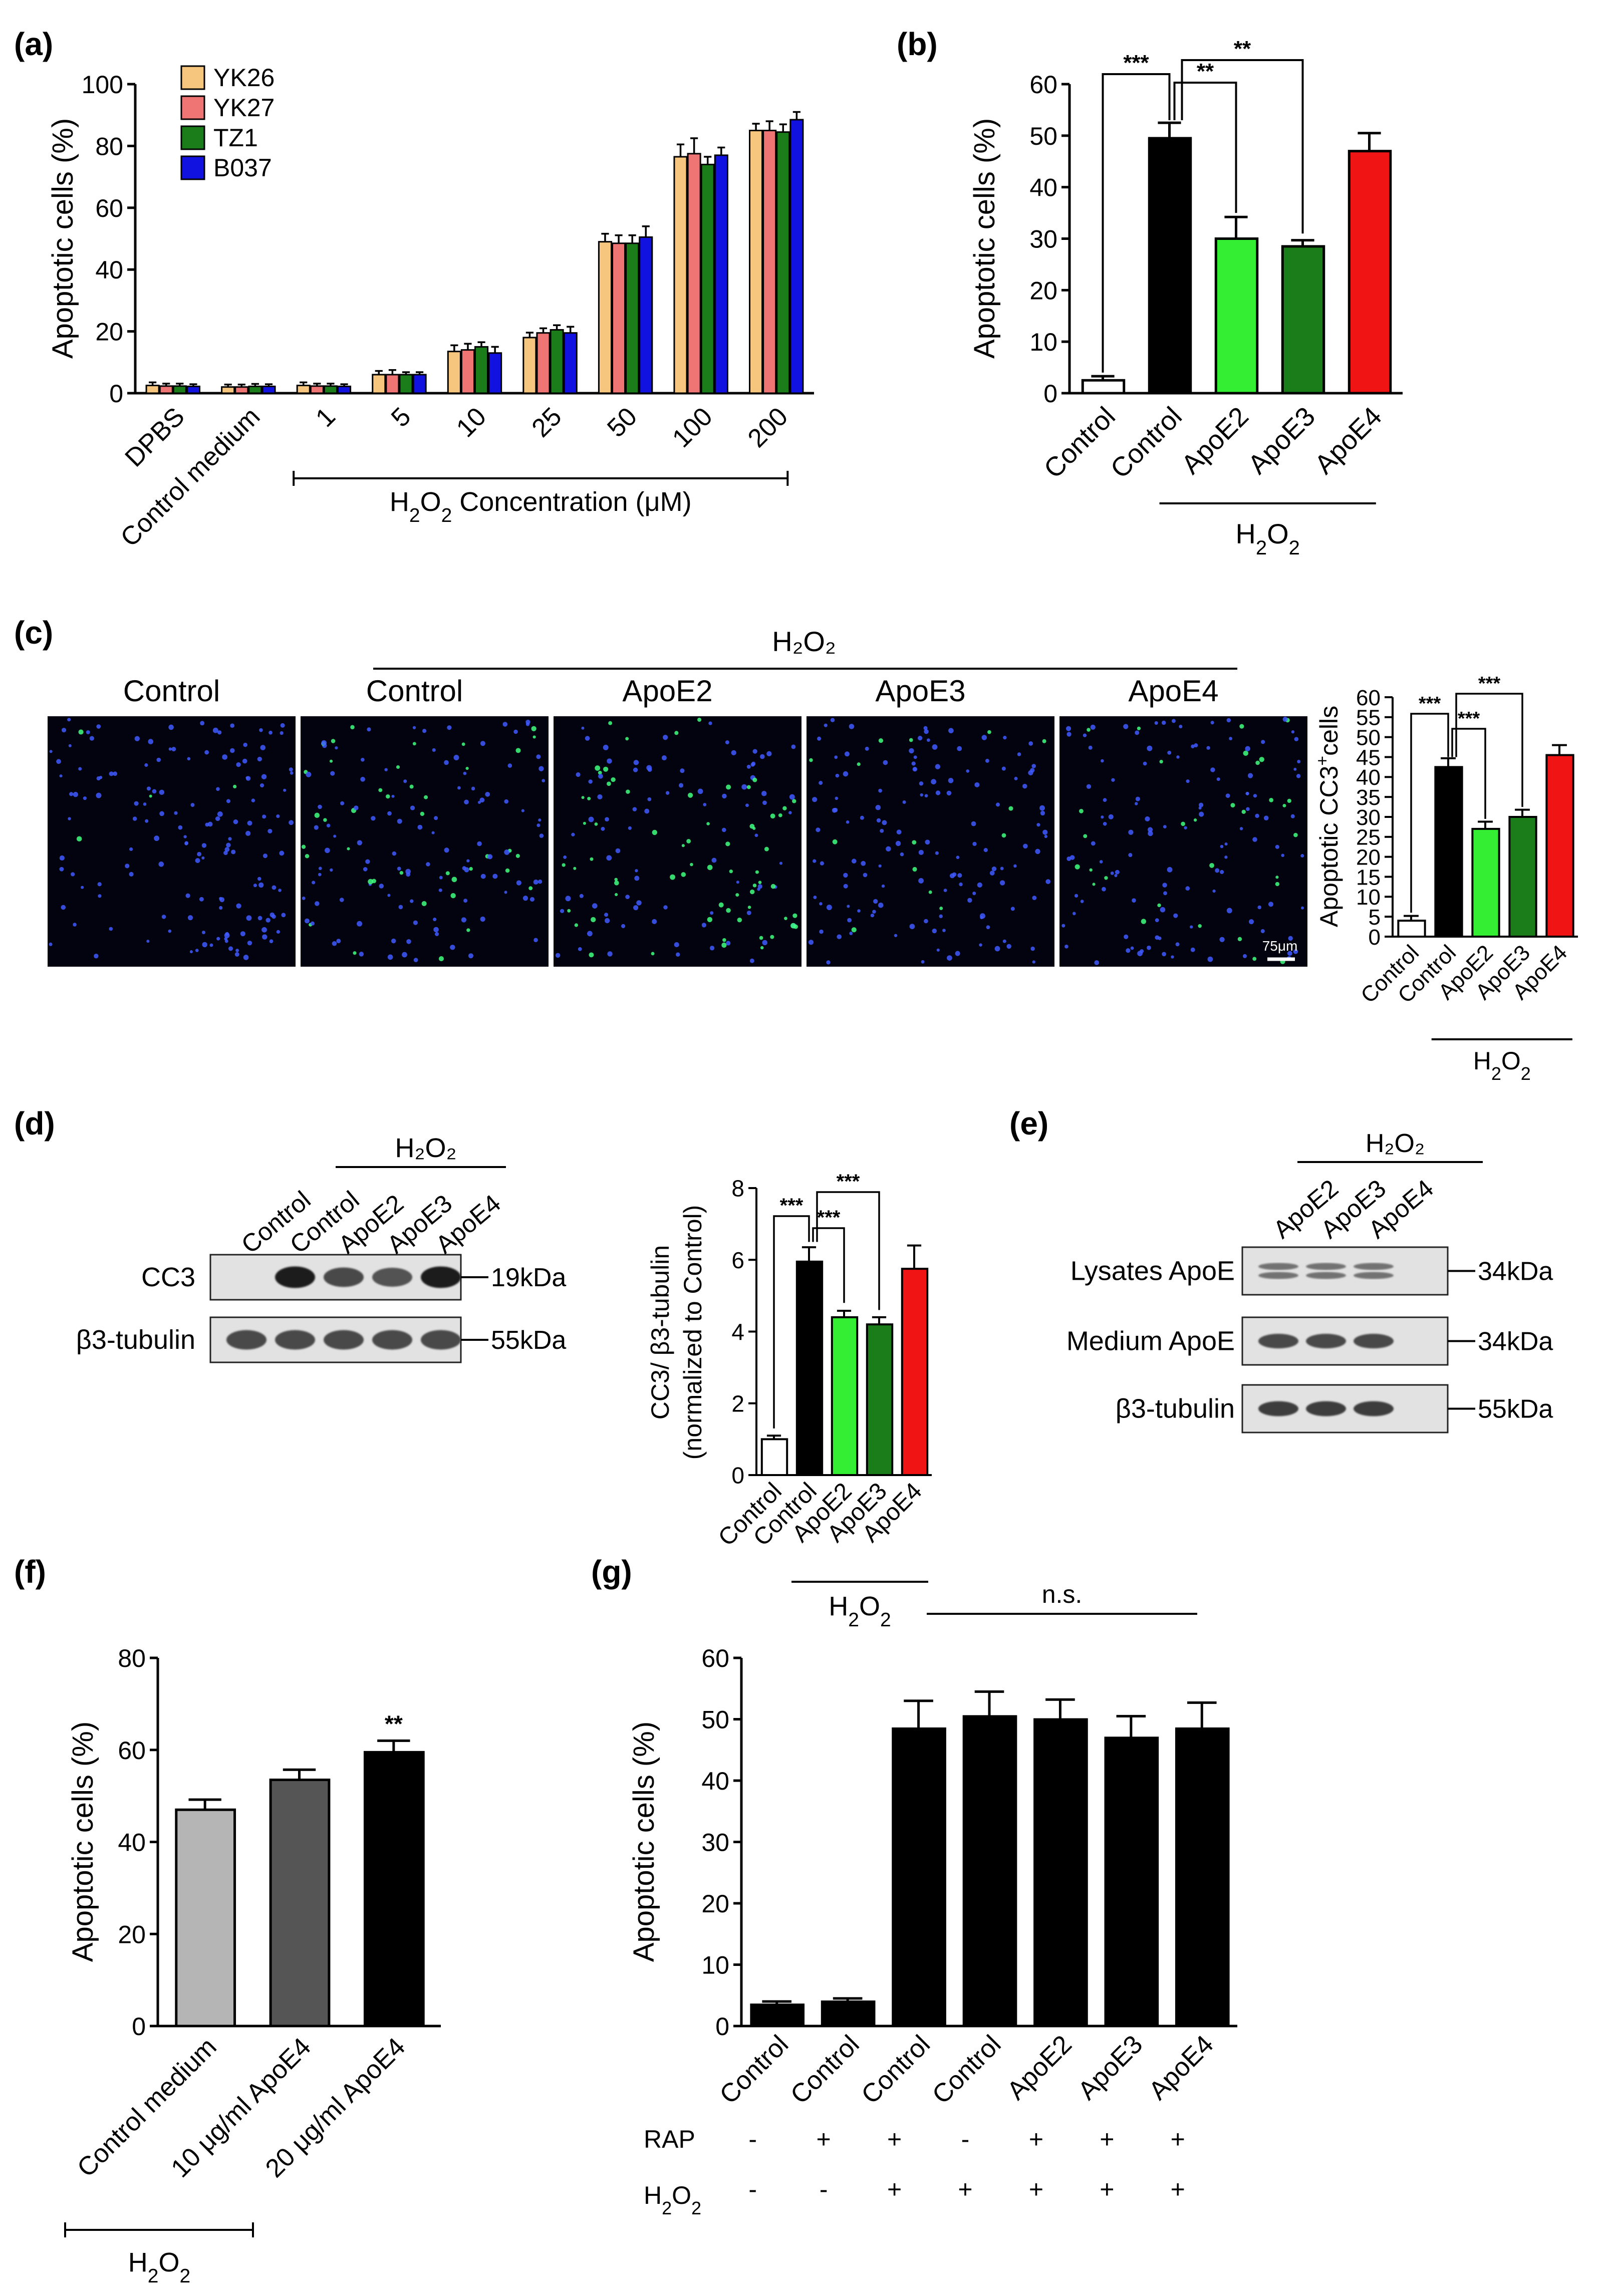 The width and height of the screenshot is (1606, 2296). I want to click on y-axis-label: CC3/ β3-tubulin, so click(660, 1332).